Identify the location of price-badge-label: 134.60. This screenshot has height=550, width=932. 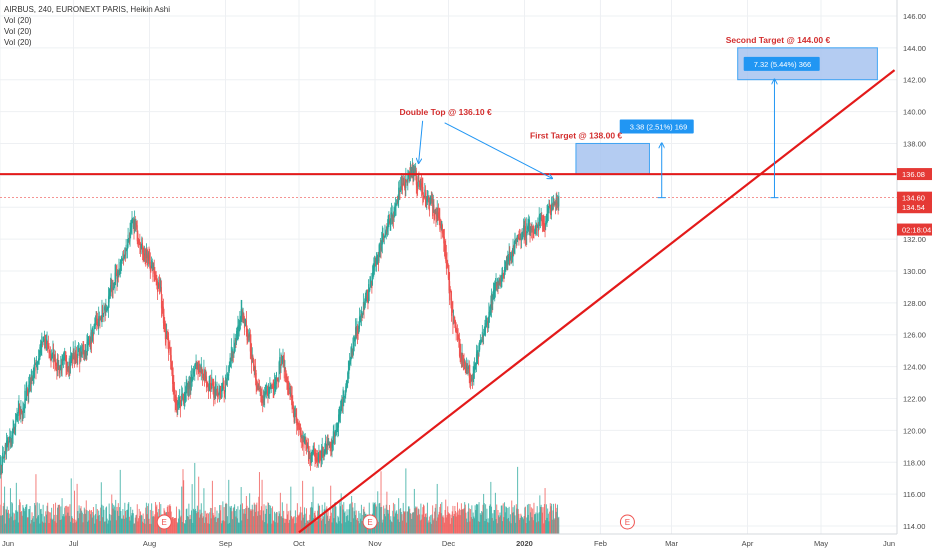
(913, 198).